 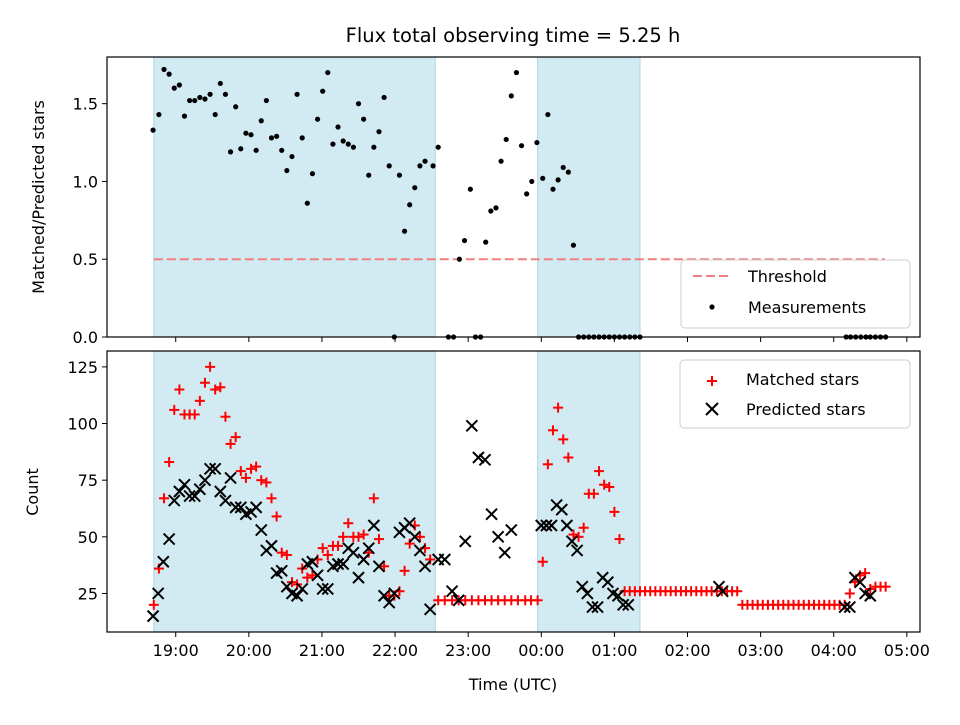 What do you see at coordinates (176, 650) in the screenshot?
I see `x-tick-label: 19:00` at bounding box center [176, 650].